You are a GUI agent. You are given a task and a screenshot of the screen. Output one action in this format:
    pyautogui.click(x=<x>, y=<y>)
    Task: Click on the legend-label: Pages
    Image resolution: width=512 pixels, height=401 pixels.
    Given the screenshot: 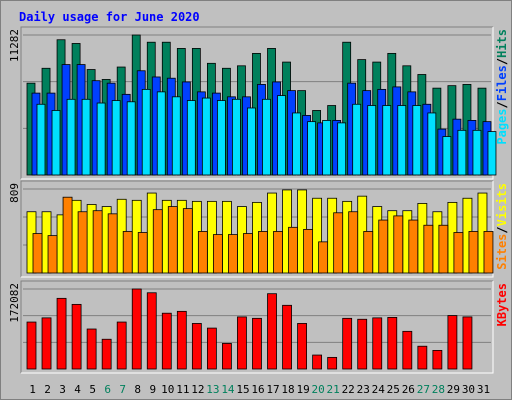 What is the action you would take?
    pyautogui.click(x=502, y=127)
    